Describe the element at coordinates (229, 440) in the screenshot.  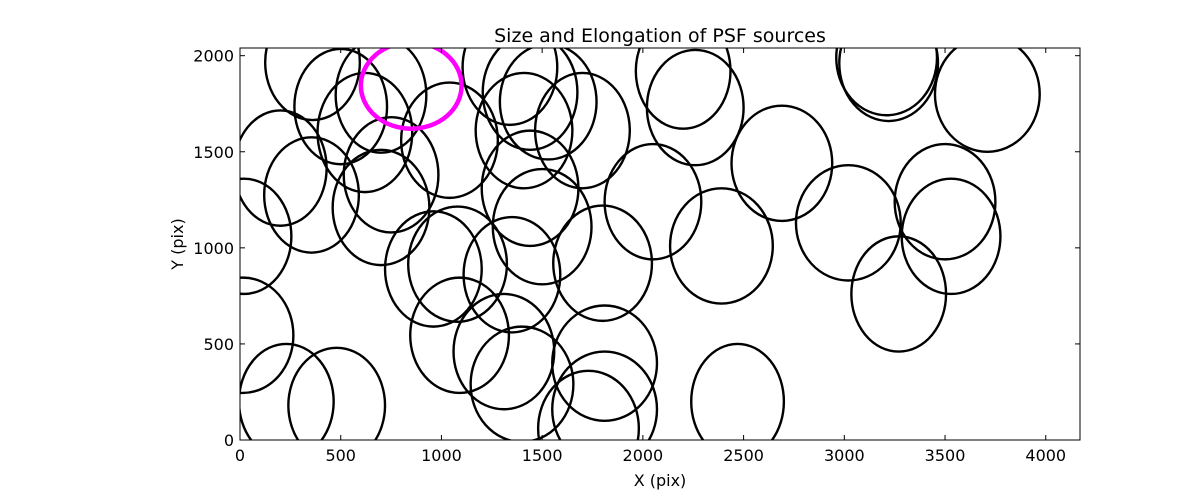
I see `y-tick-label: 0` at that location.